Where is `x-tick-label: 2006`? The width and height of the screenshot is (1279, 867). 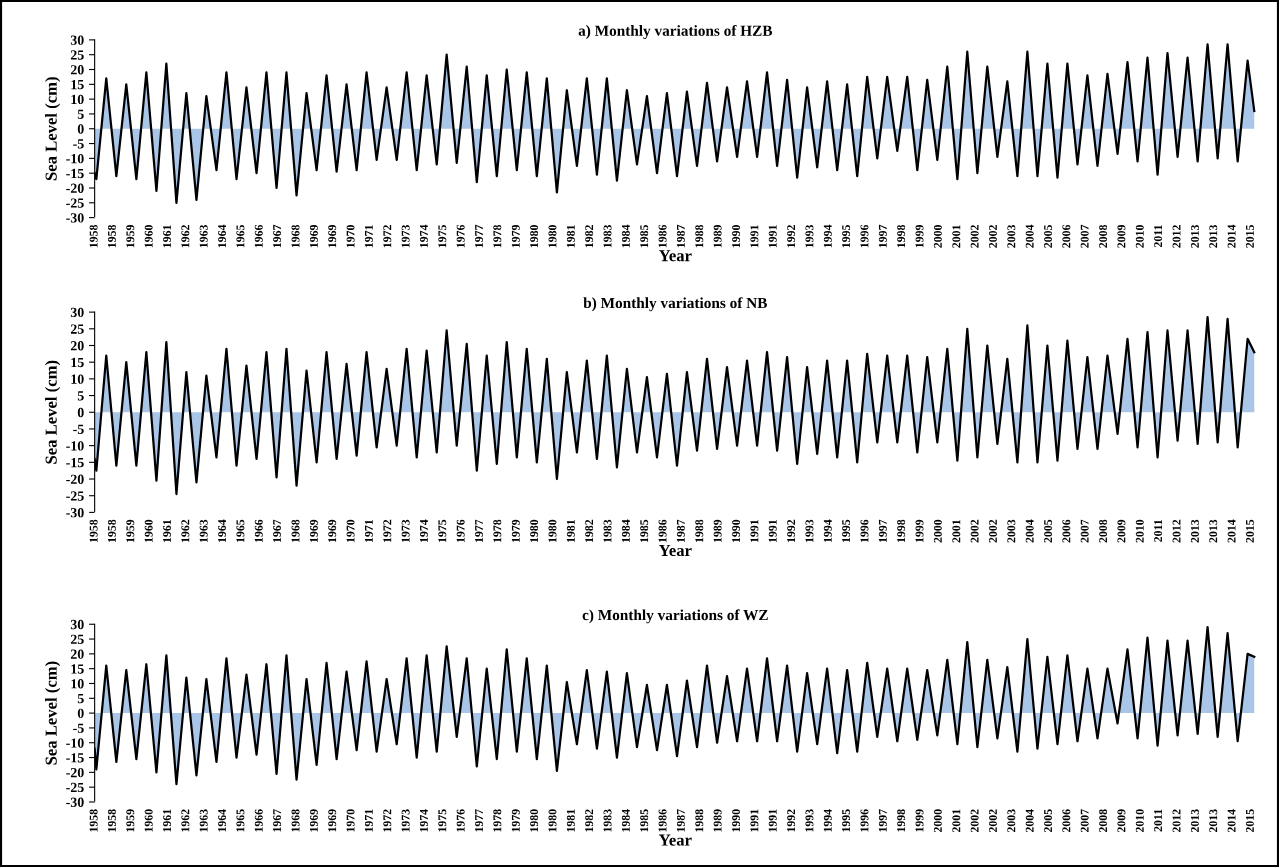 x-tick-label: 2006 is located at coordinates (1066, 236).